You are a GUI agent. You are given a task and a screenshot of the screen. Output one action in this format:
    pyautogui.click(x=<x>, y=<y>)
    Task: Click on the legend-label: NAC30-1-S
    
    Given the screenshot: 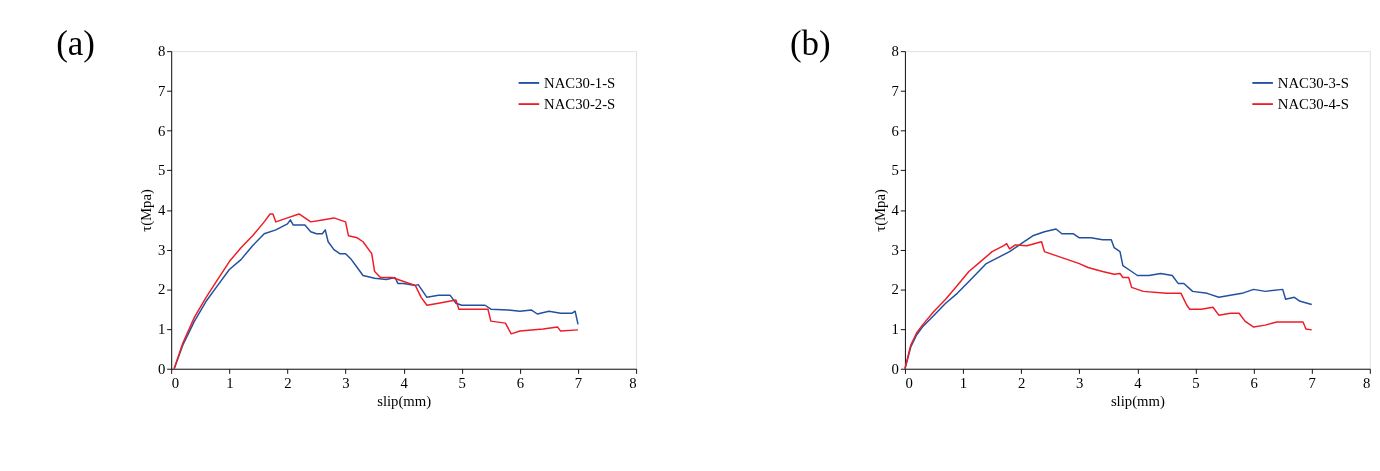 What is the action you would take?
    pyautogui.click(x=580, y=82)
    